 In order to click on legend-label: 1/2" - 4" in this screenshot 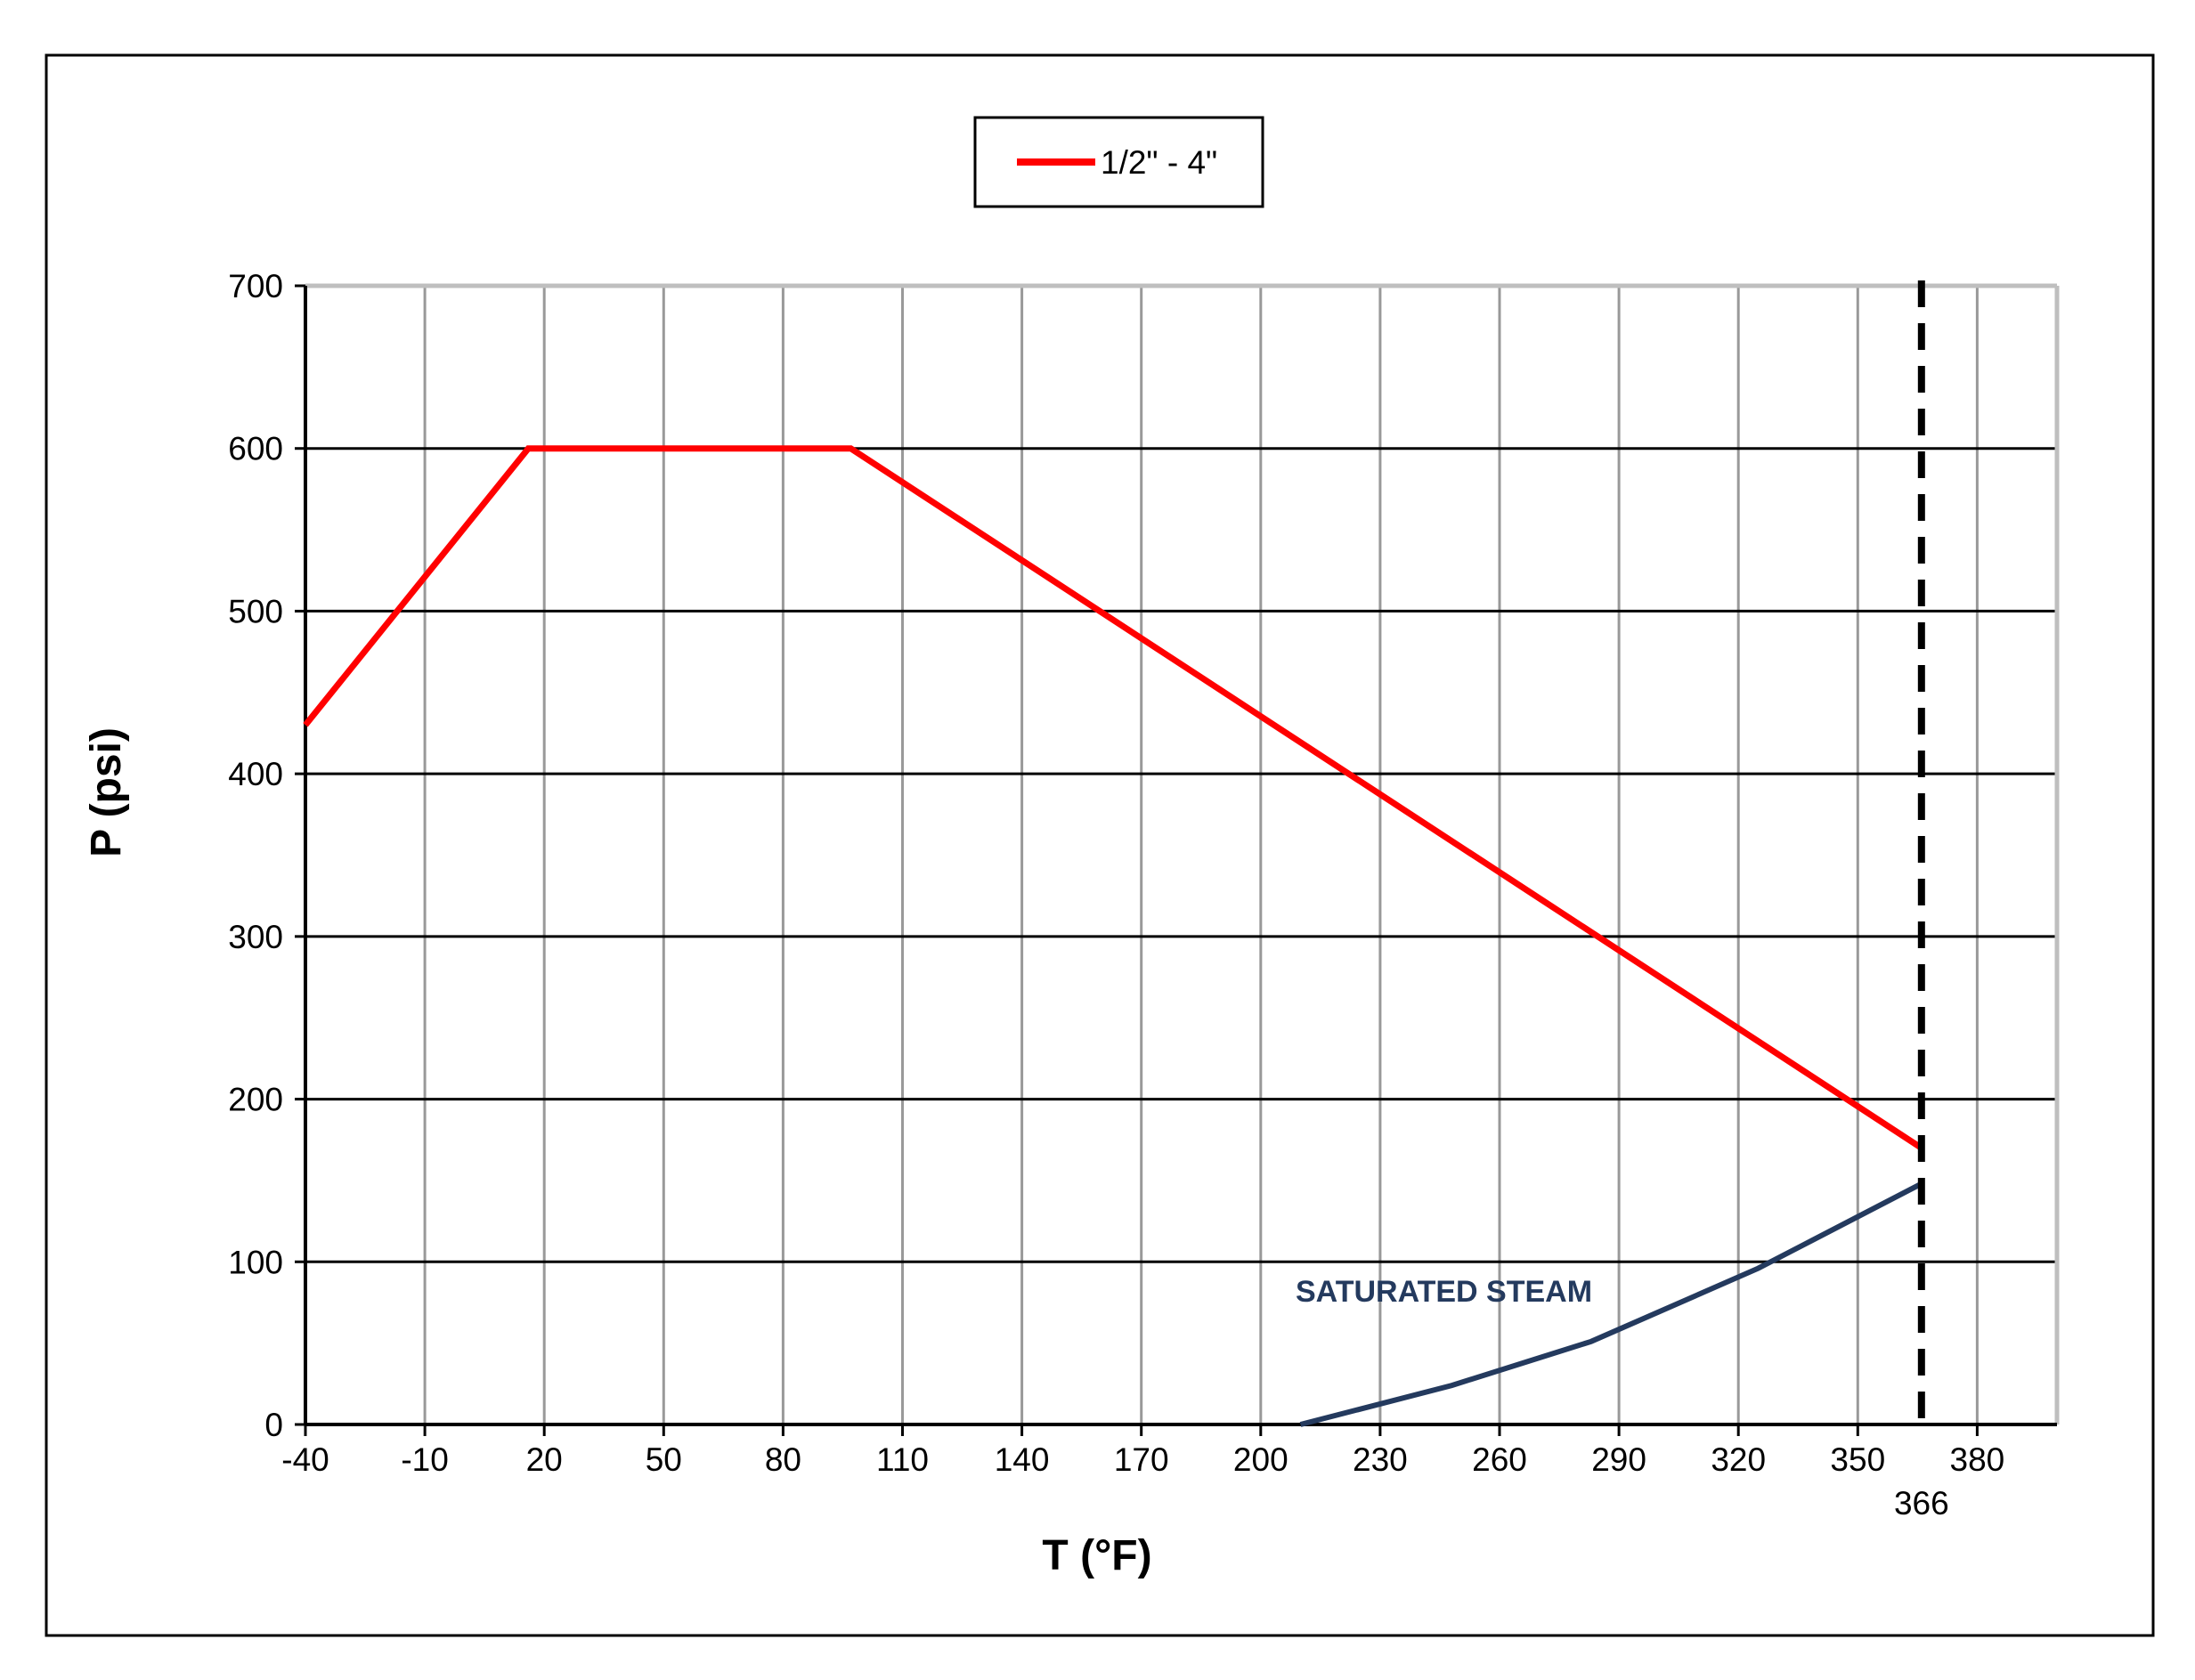, I will do `click(1159, 162)`.